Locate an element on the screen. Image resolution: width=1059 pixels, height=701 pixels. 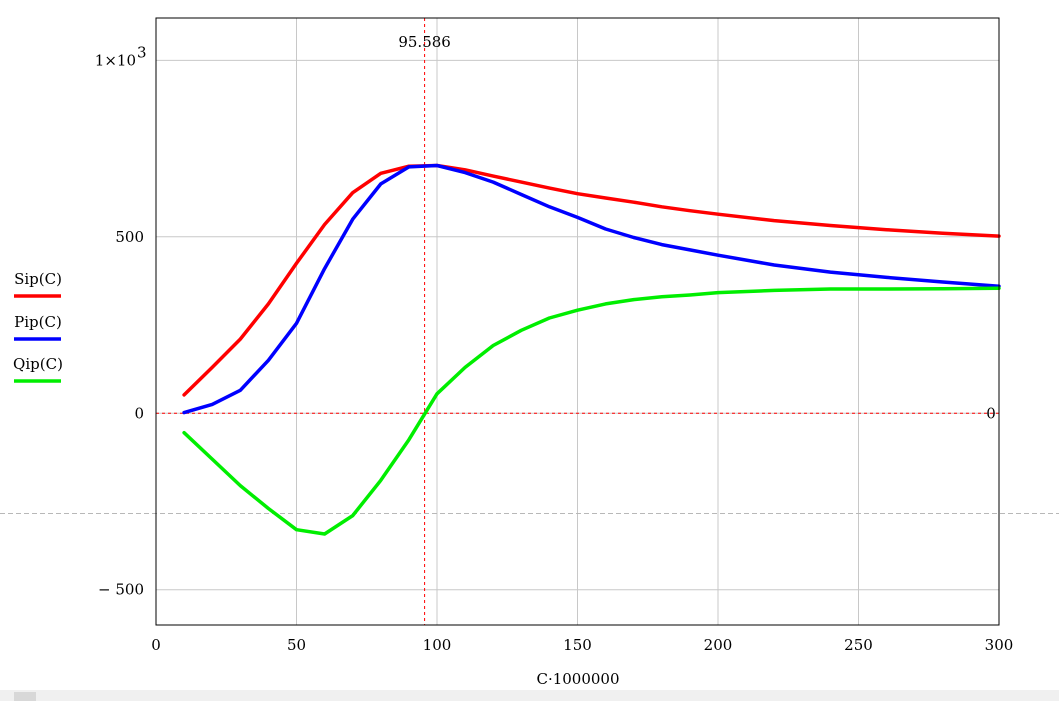
y-tick-exponent: 3 is located at coordinates (142, 52).